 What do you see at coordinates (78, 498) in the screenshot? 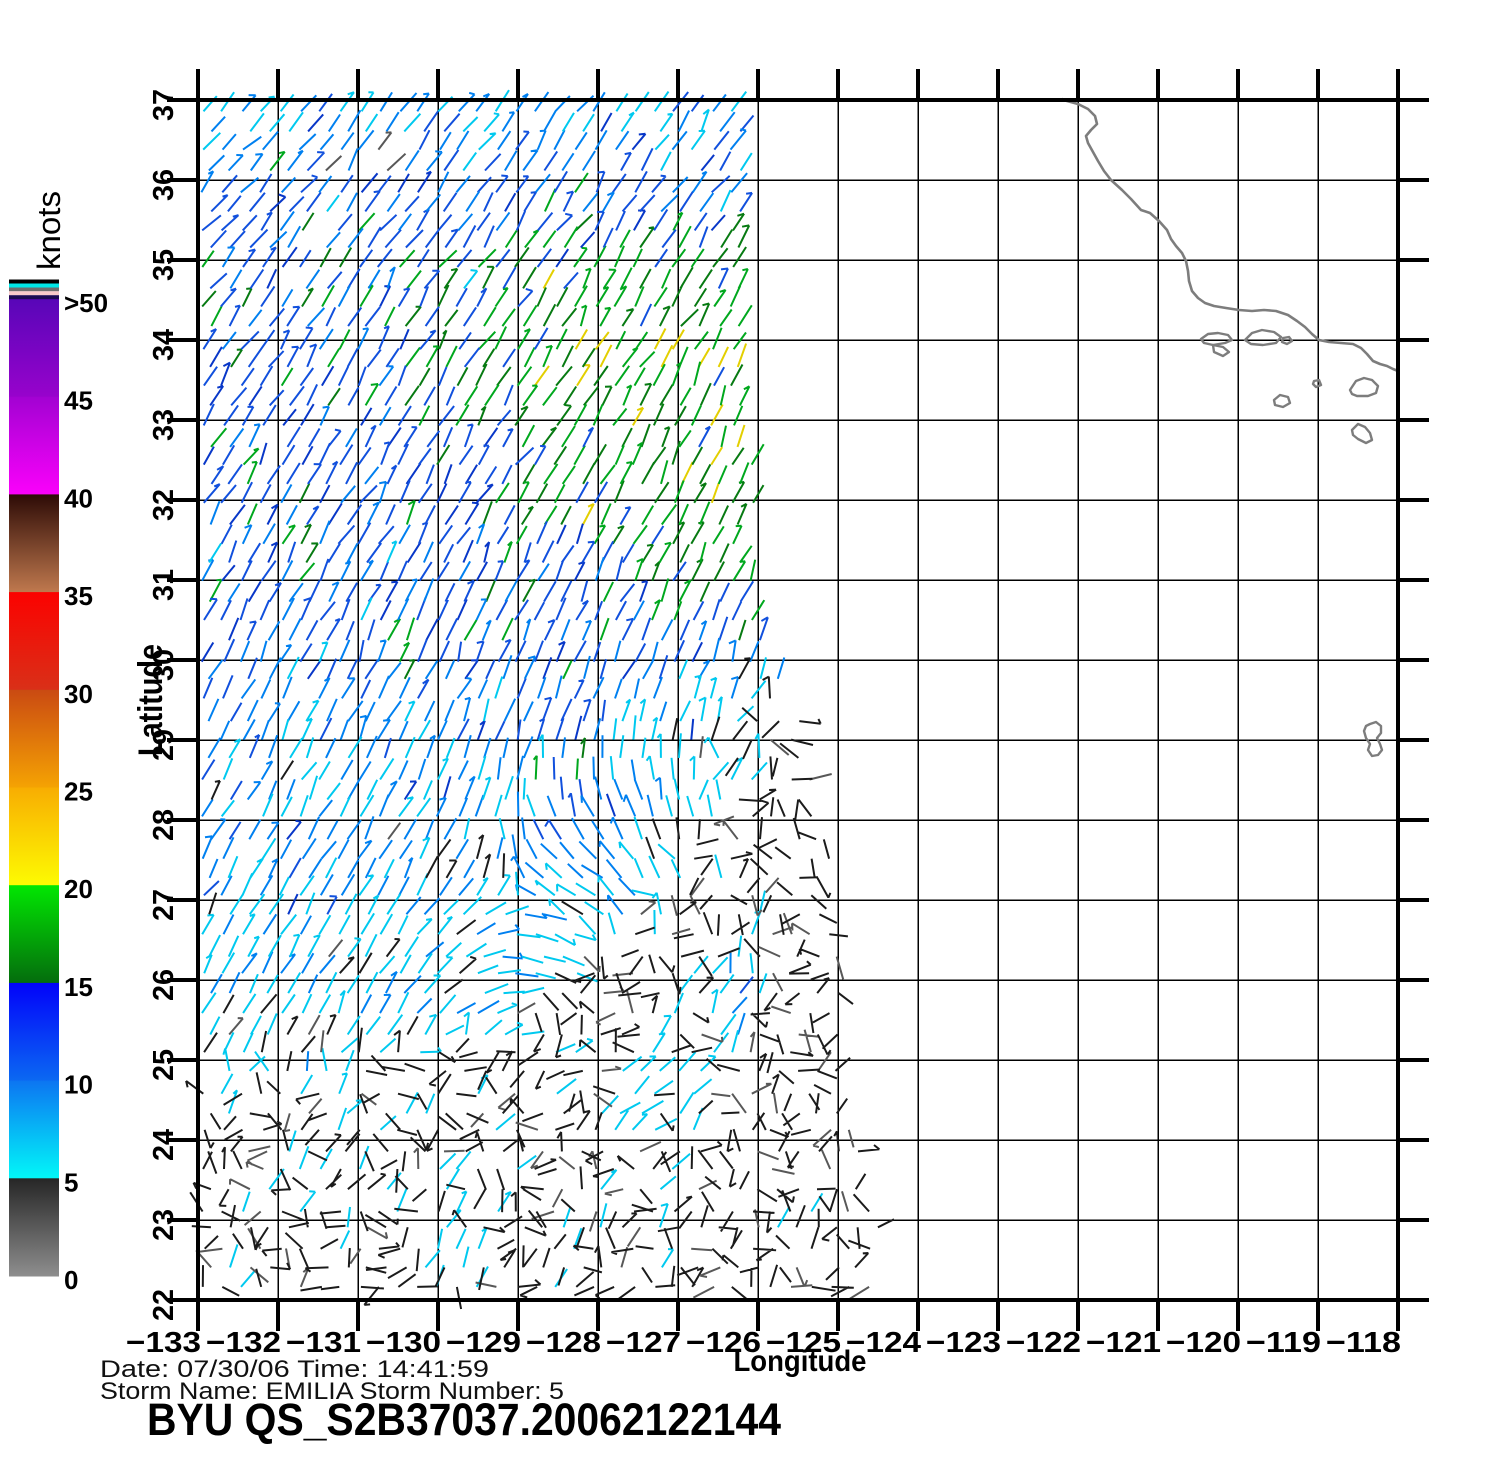
I see `svg-text: 40` at bounding box center [78, 498].